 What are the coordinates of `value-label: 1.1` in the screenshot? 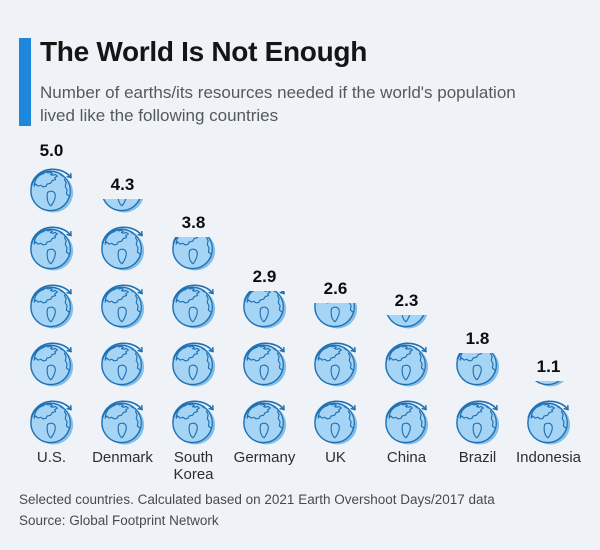 It's located at (548, 366).